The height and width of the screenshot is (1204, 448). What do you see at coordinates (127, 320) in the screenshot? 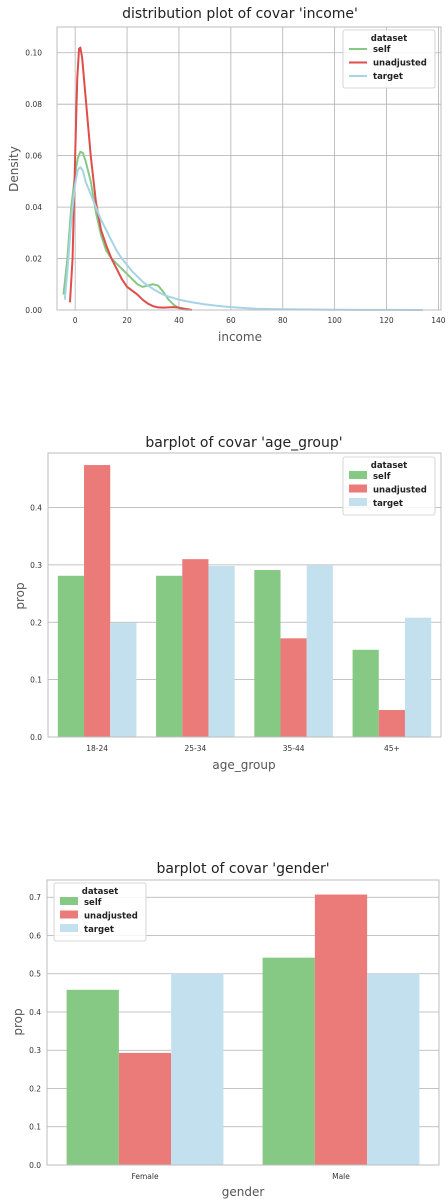
I see `x-tick-label: 20` at bounding box center [127, 320].